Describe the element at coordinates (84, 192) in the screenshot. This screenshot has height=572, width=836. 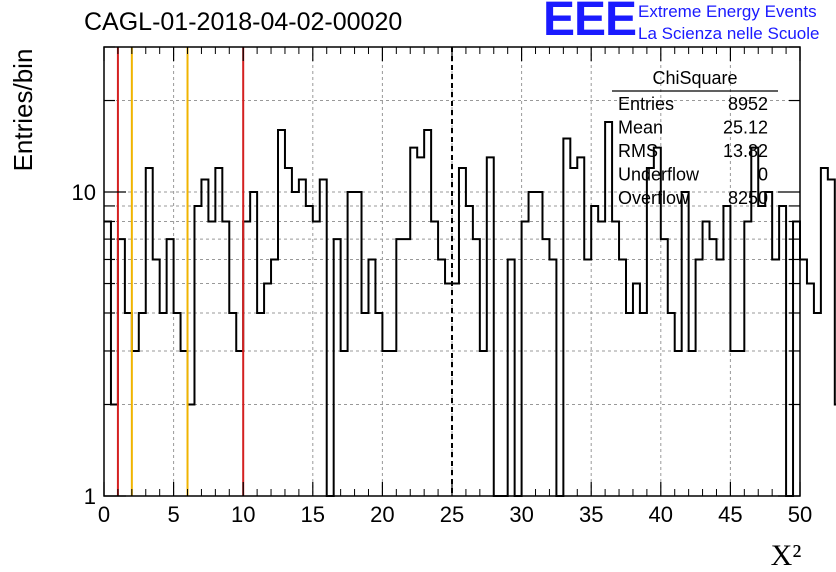
I see `y-tick-label: 10` at that location.